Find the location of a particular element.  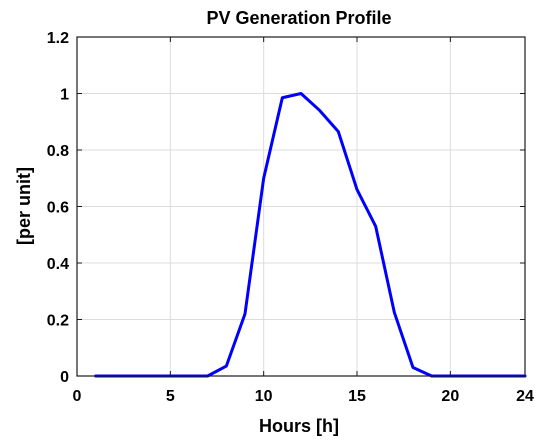

x-tick-label: 20 is located at coordinates (450, 396).